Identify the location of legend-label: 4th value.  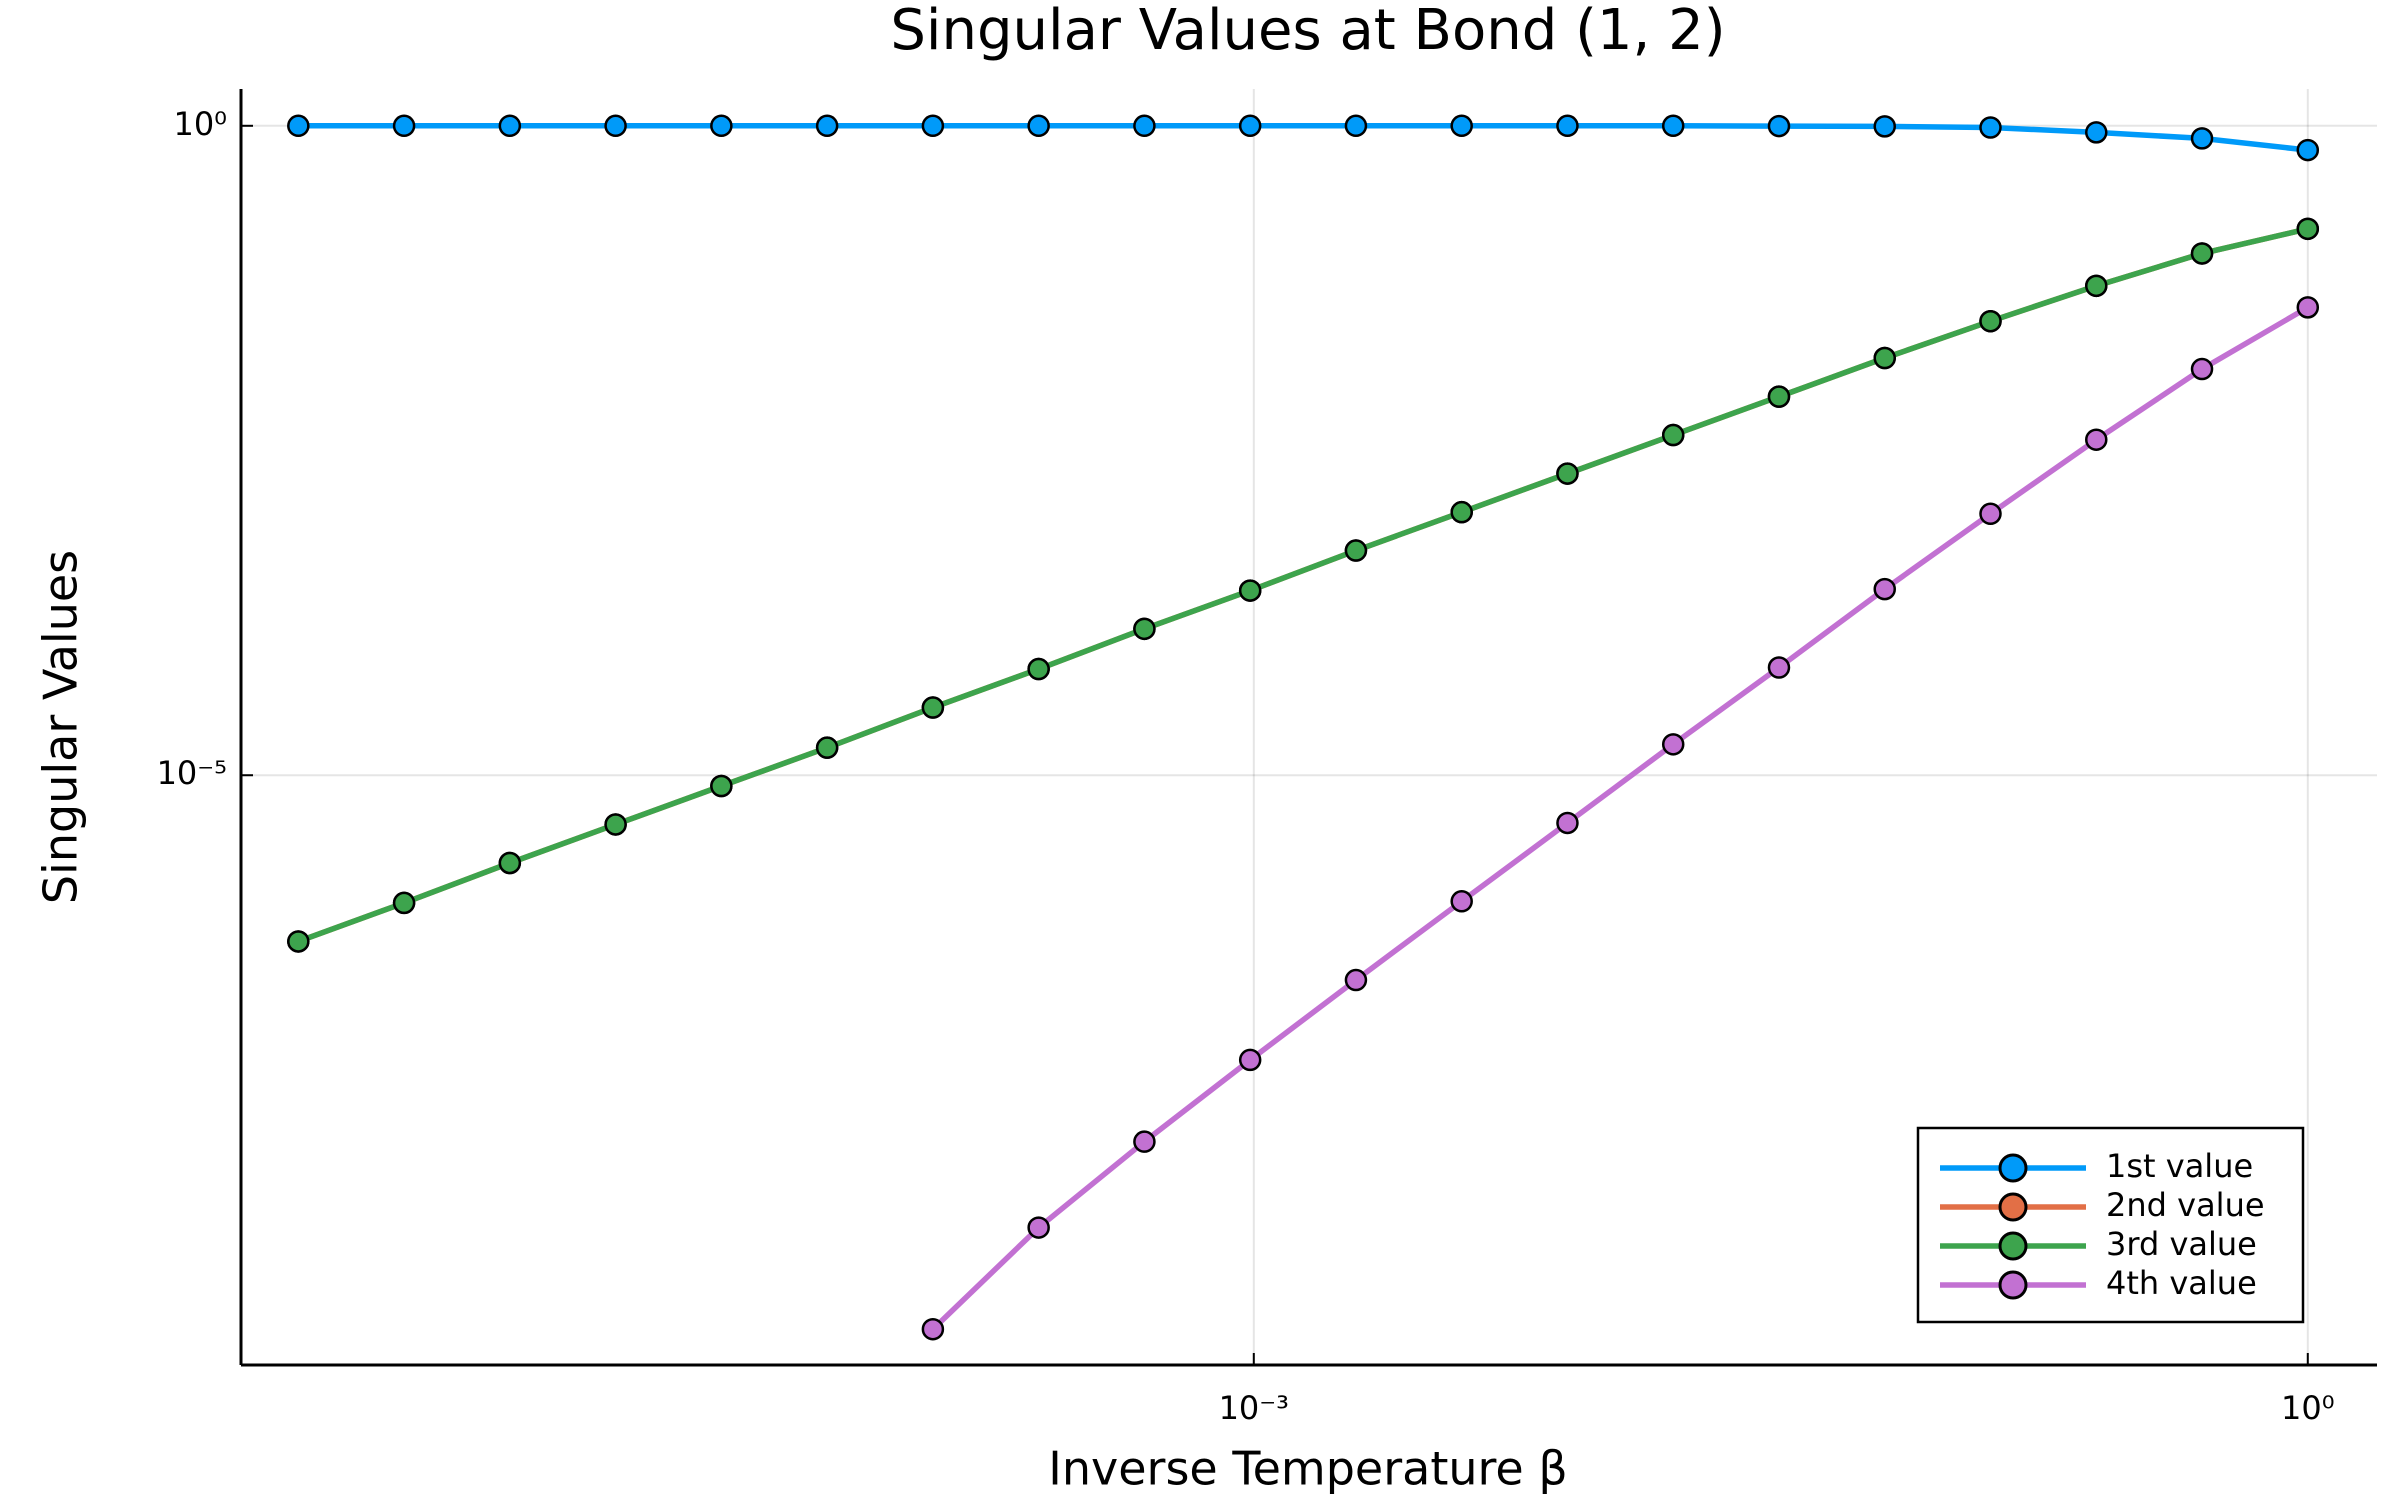
(2181, 1283).